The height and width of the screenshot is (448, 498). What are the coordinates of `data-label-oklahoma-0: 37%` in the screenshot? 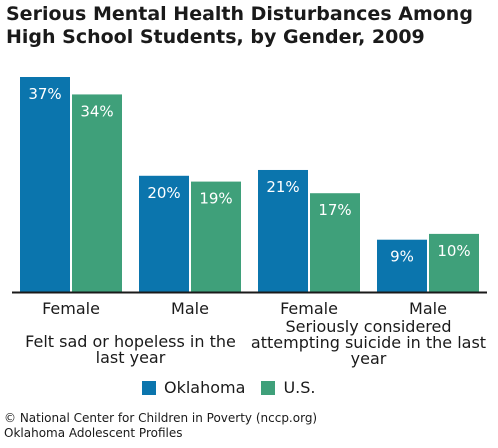 It's located at (44, 94).